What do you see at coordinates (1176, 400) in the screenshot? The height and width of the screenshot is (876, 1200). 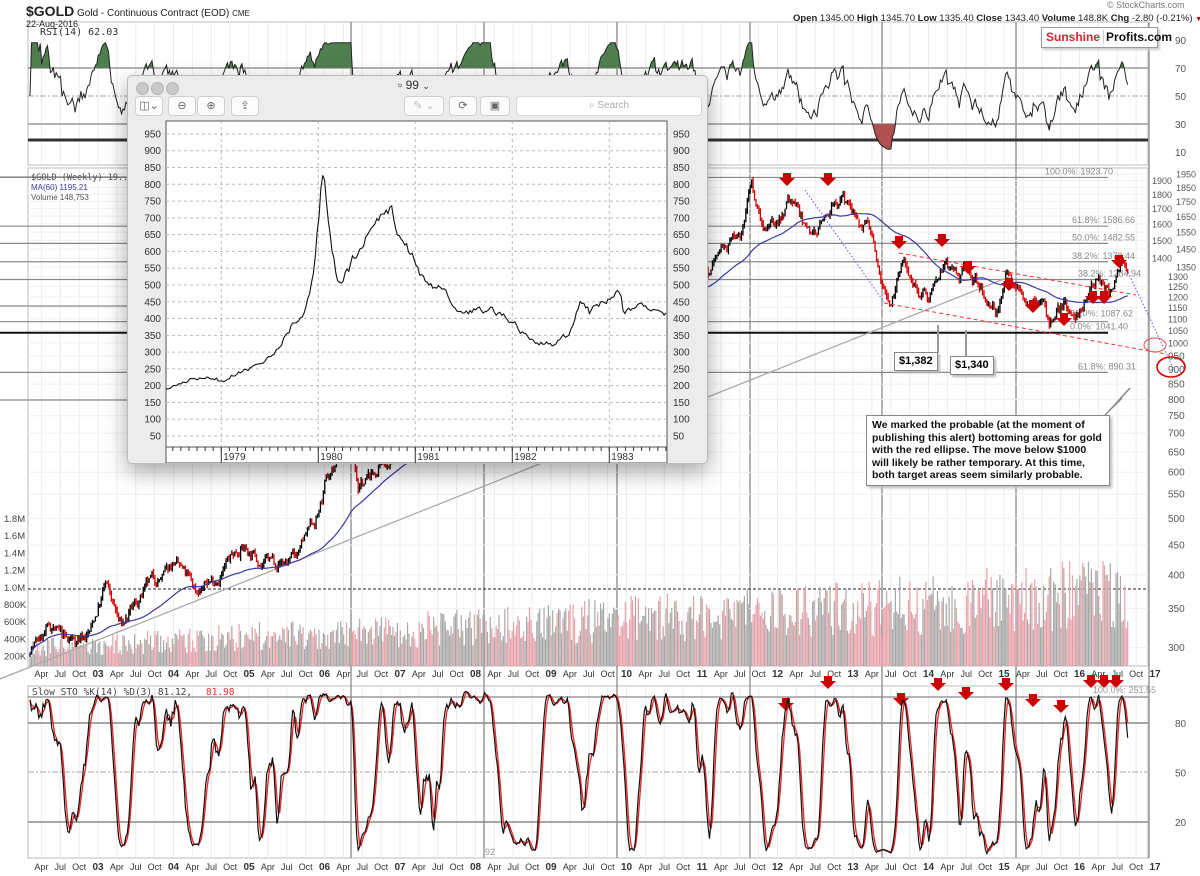 I see `price-tick-label: 800` at bounding box center [1176, 400].